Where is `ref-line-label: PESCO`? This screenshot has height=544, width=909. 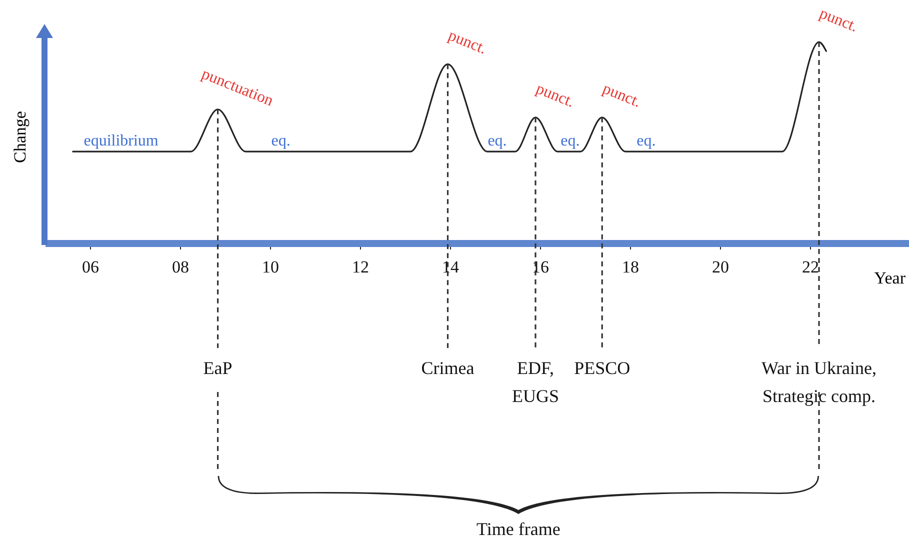 ref-line-label: PESCO is located at coordinates (602, 368).